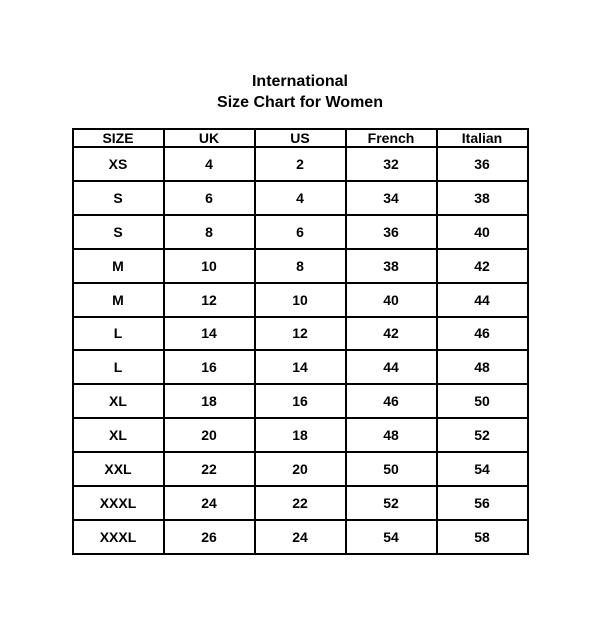 The width and height of the screenshot is (600, 633). I want to click on table-cell: 34, so click(391, 197).